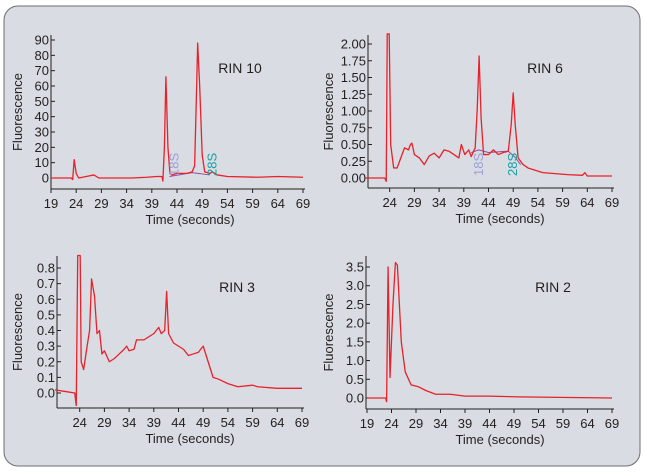 The image size is (646, 475). Describe the element at coordinates (42, 101) in the screenshot. I see `y-tick-label: 50` at that location.